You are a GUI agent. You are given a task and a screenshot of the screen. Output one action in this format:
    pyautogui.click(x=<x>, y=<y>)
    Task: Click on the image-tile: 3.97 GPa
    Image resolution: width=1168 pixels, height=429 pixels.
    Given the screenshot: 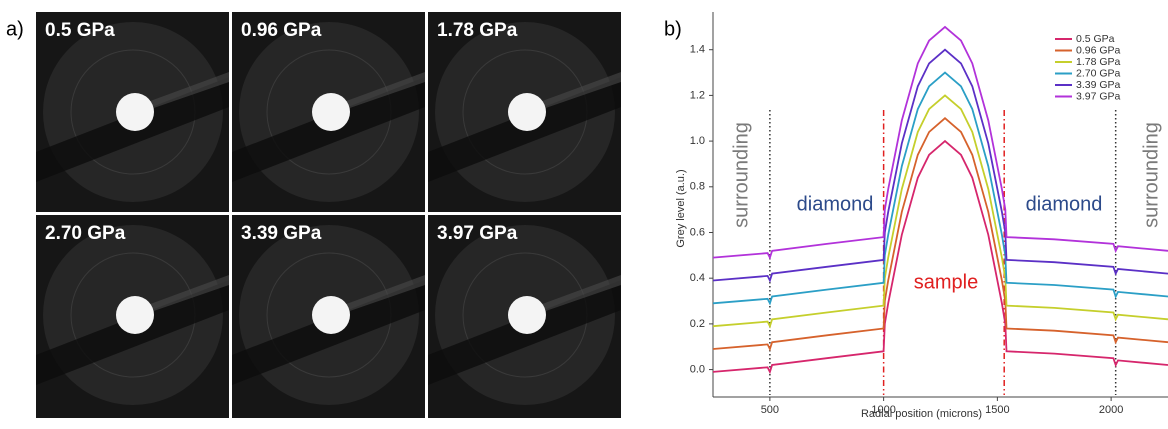 What is the action you would take?
    pyautogui.click(x=524, y=316)
    